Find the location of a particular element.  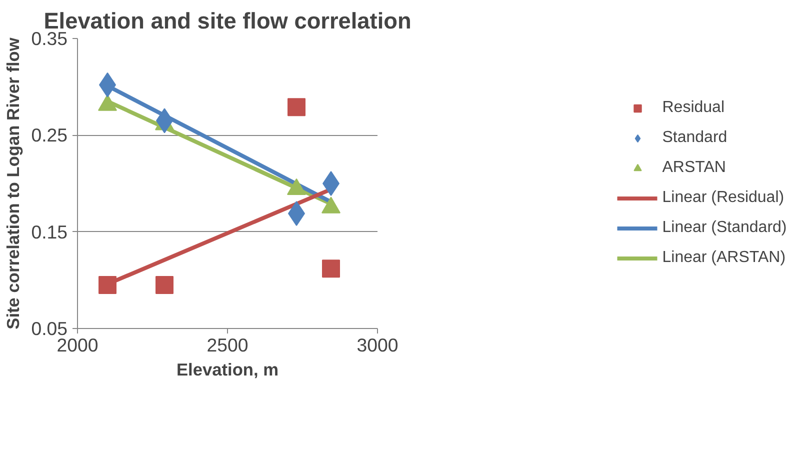

legend-label: Linear (Residual) is located at coordinates (723, 198).